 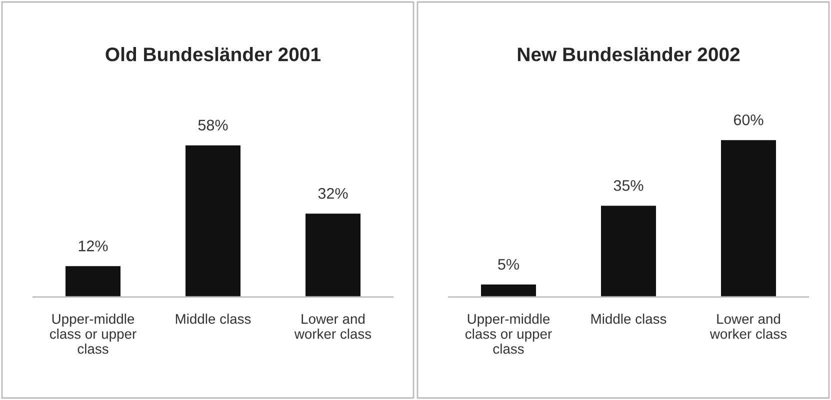 I want to click on chart-title: Old Bundesländer 2001, so click(x=213, y=54).